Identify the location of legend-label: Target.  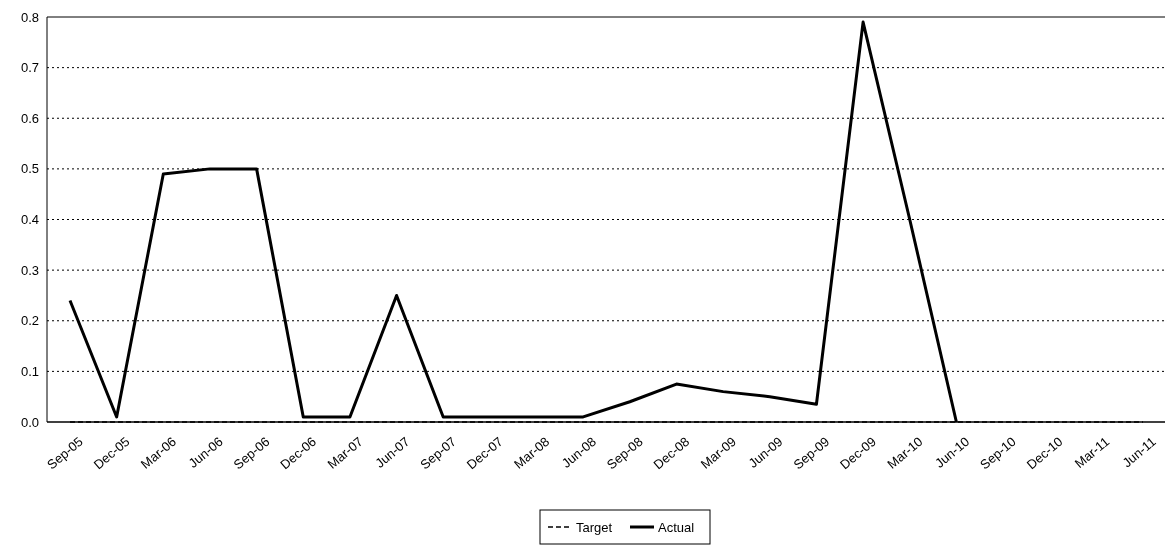
(594, 527).